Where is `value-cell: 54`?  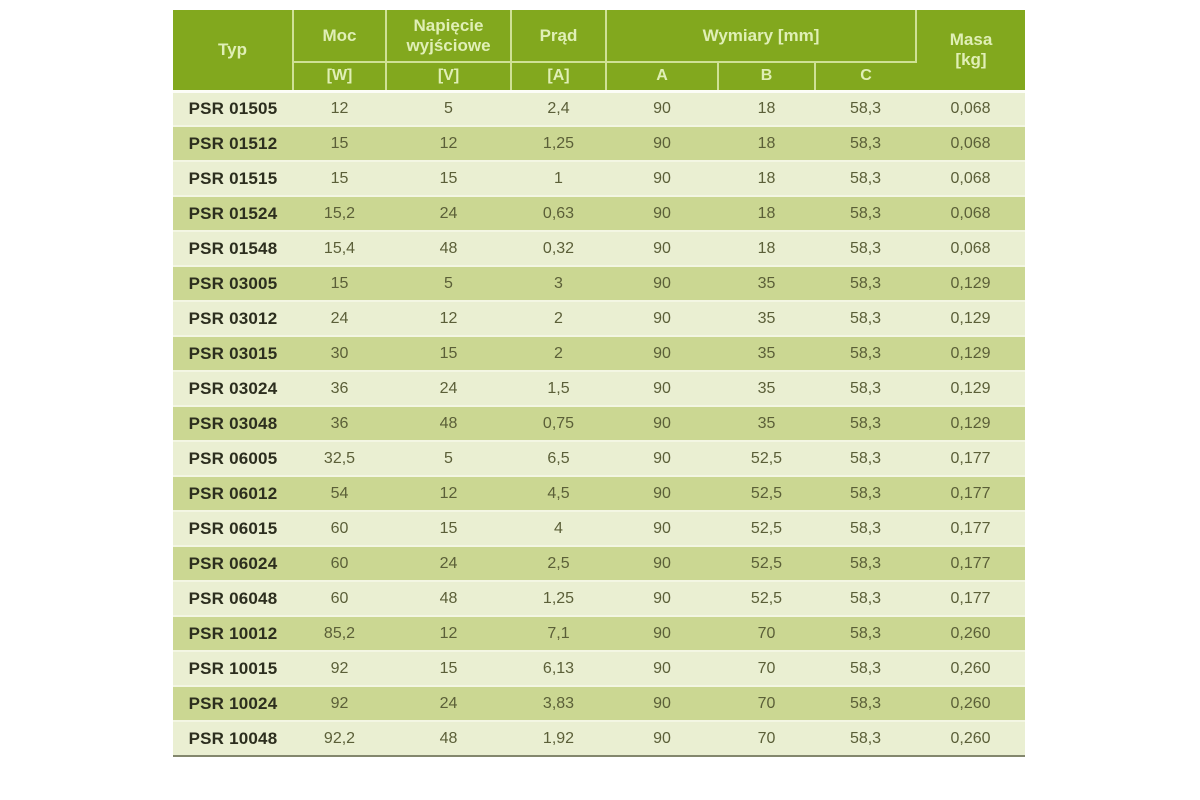
value-cell: 54 is located at coordinates (339, 493).